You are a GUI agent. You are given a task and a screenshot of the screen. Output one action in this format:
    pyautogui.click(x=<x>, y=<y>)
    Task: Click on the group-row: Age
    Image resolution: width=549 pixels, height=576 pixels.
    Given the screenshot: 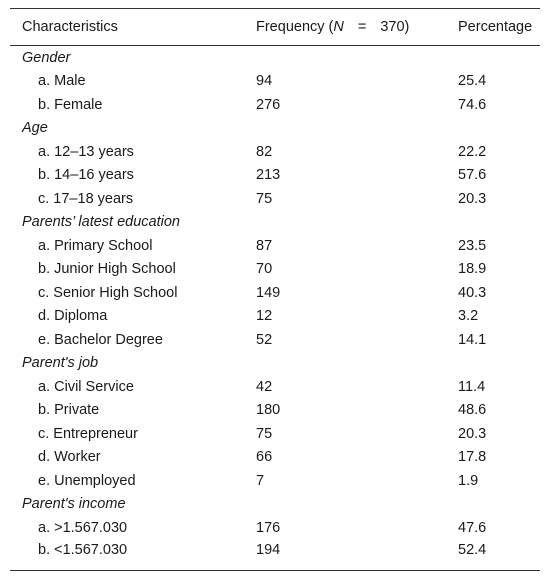 What is the action you would take?
    pyautogui.click(x=275, y=129)
    